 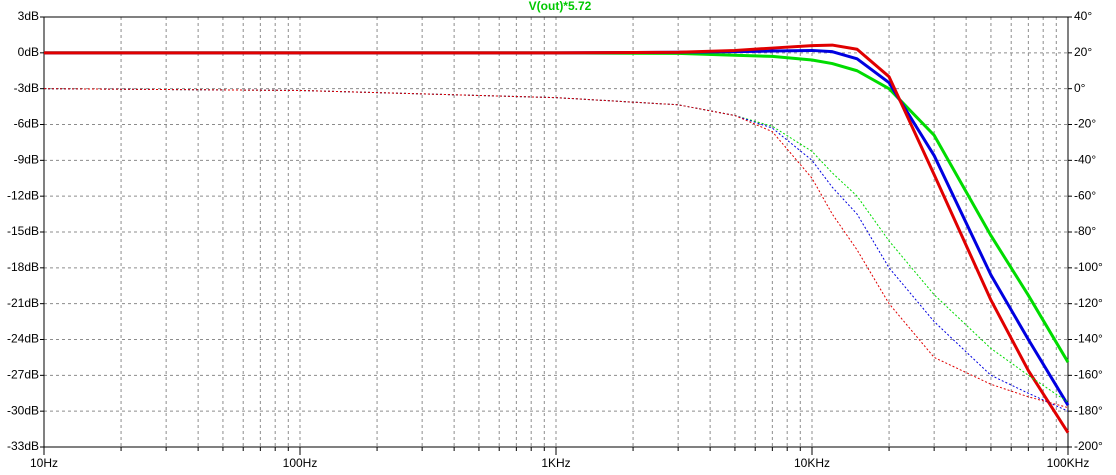 I want to click on y-tick-label: -9dB, so click(x=26, y=160).